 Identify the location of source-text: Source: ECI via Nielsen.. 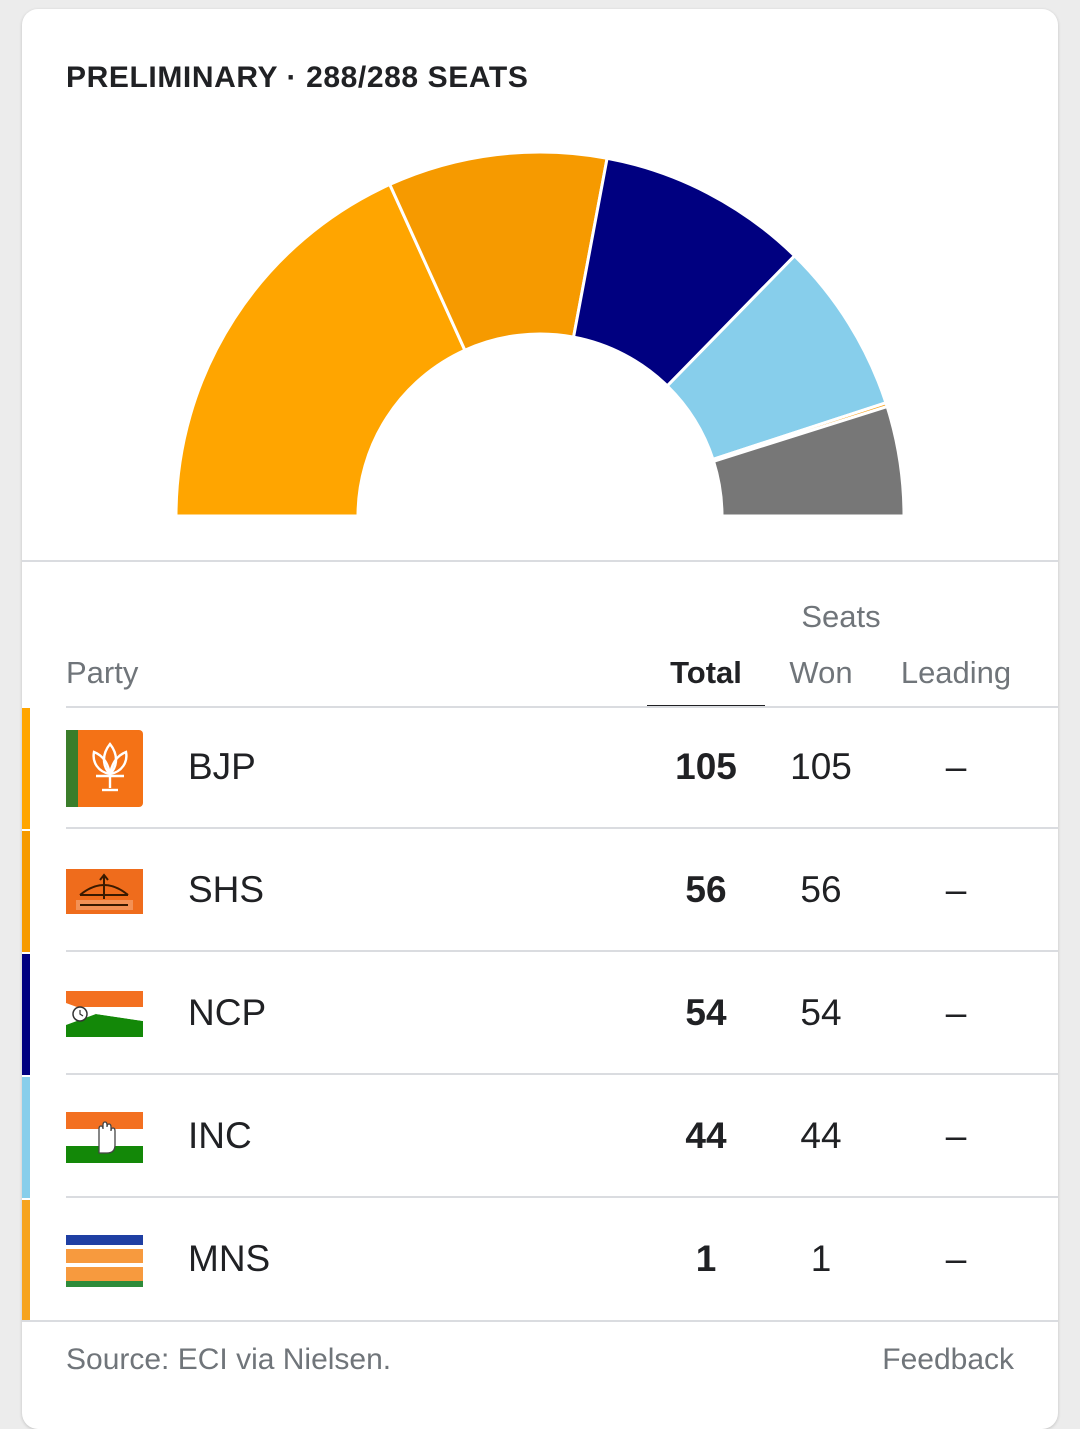
(229, 1359).